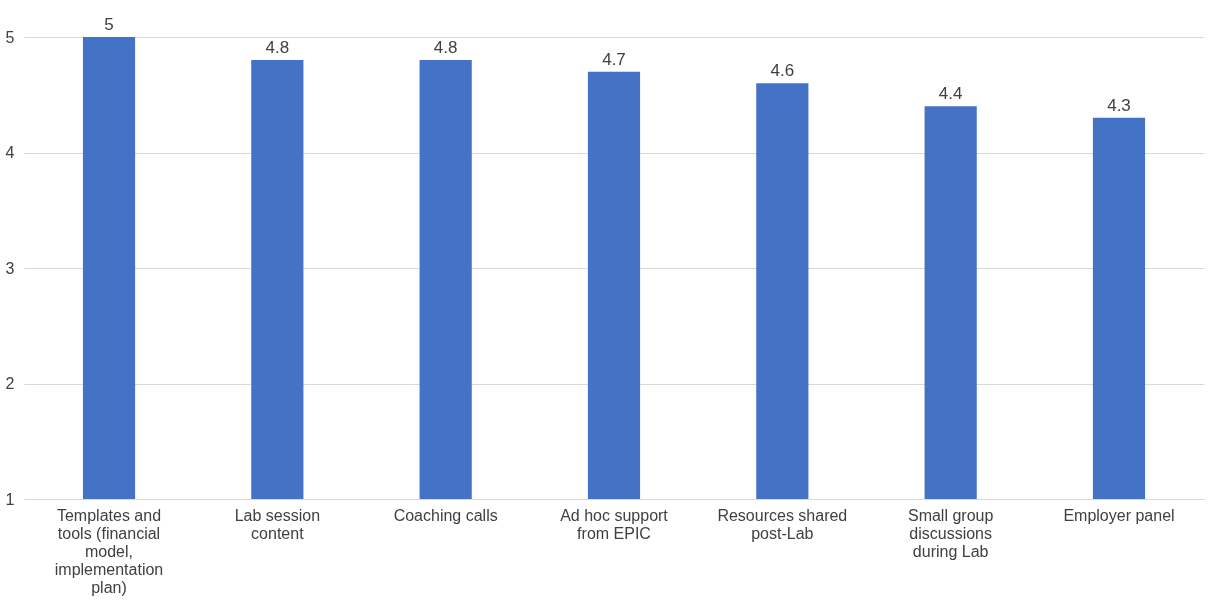 This screenshot has height=611, width=1224. Describe the element at coordinates (277, 524) in the screenshot. I see `x-tick-label: Lab session content` at that location.